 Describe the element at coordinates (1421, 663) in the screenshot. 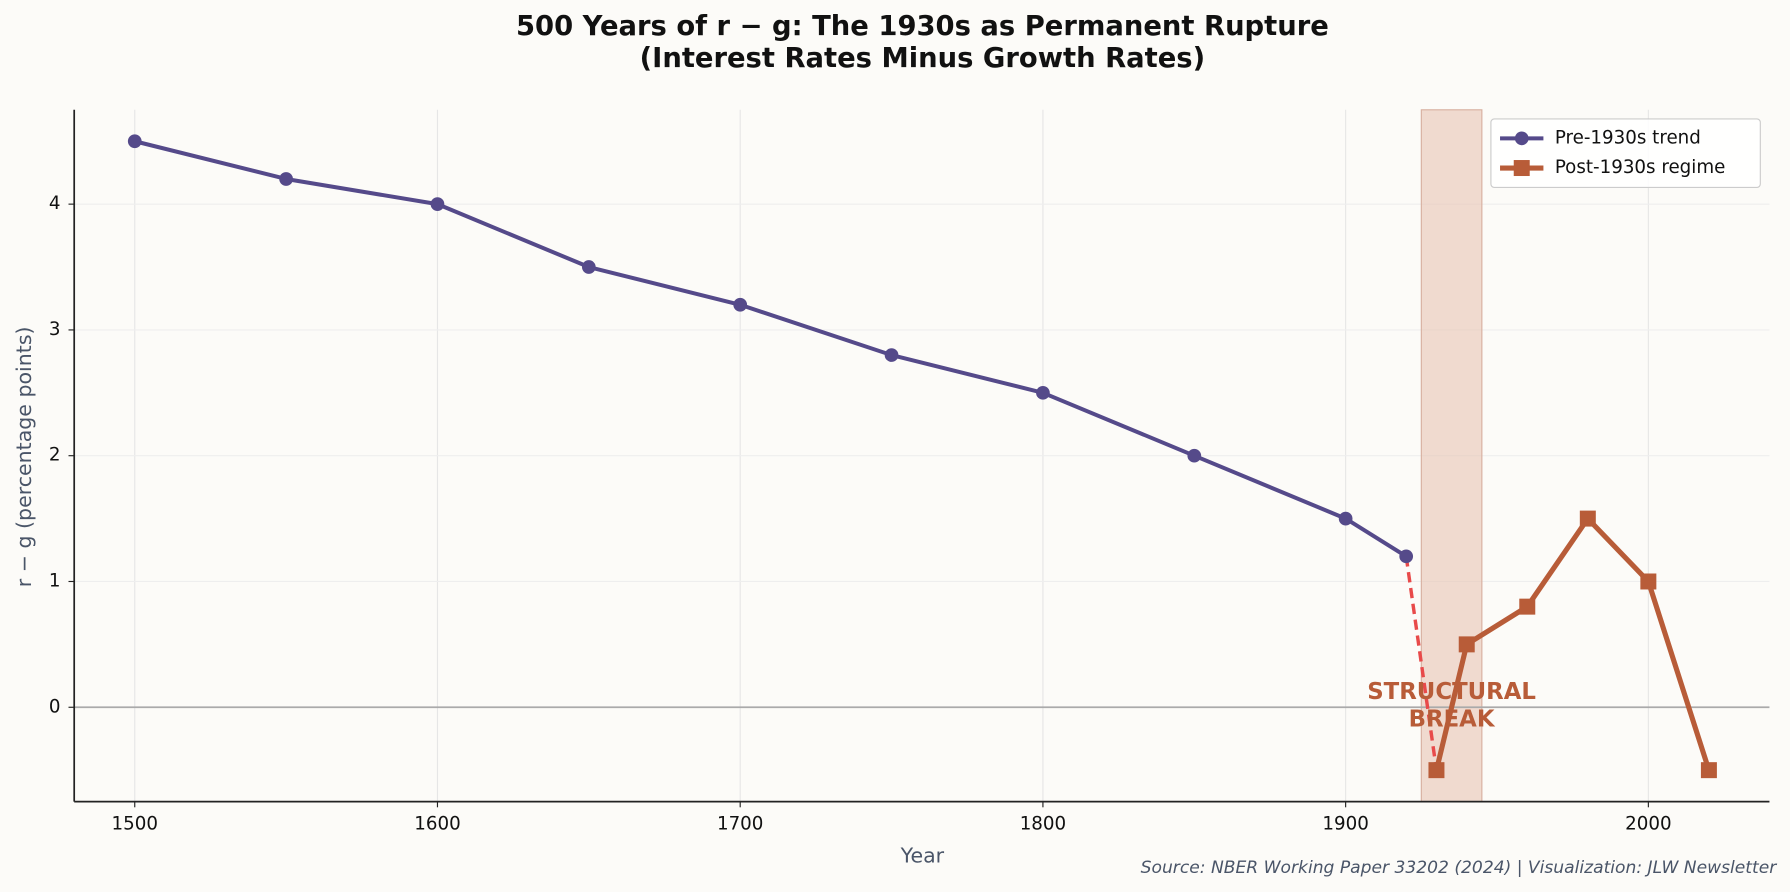

I see `break-connector` at that location.